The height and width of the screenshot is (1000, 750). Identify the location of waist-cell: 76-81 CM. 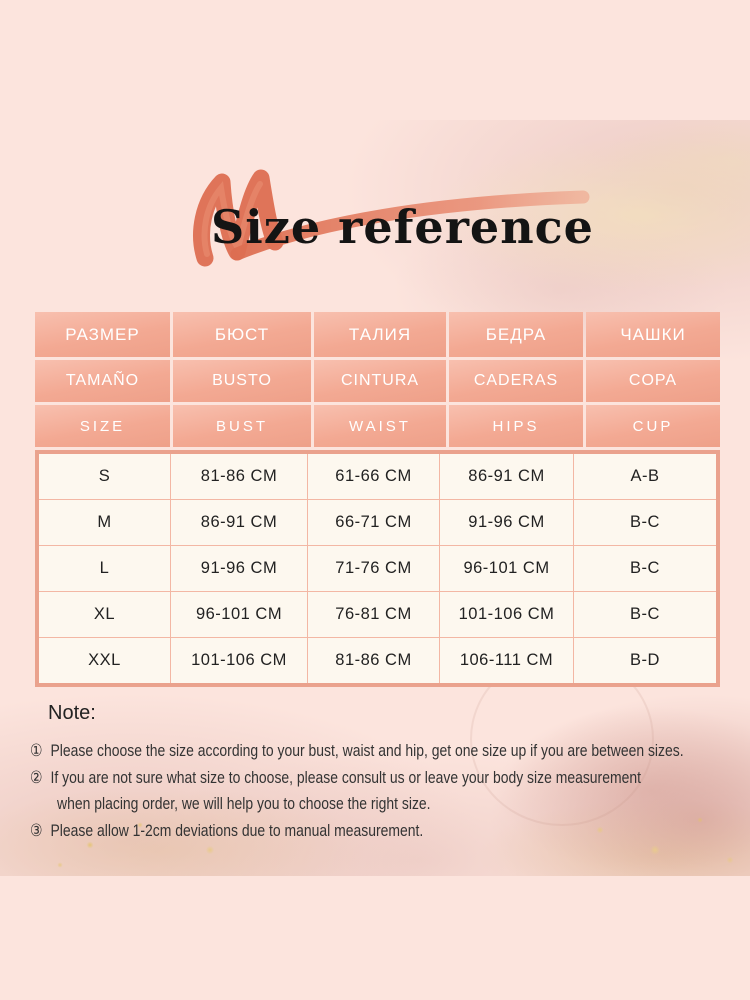
(374, 615).